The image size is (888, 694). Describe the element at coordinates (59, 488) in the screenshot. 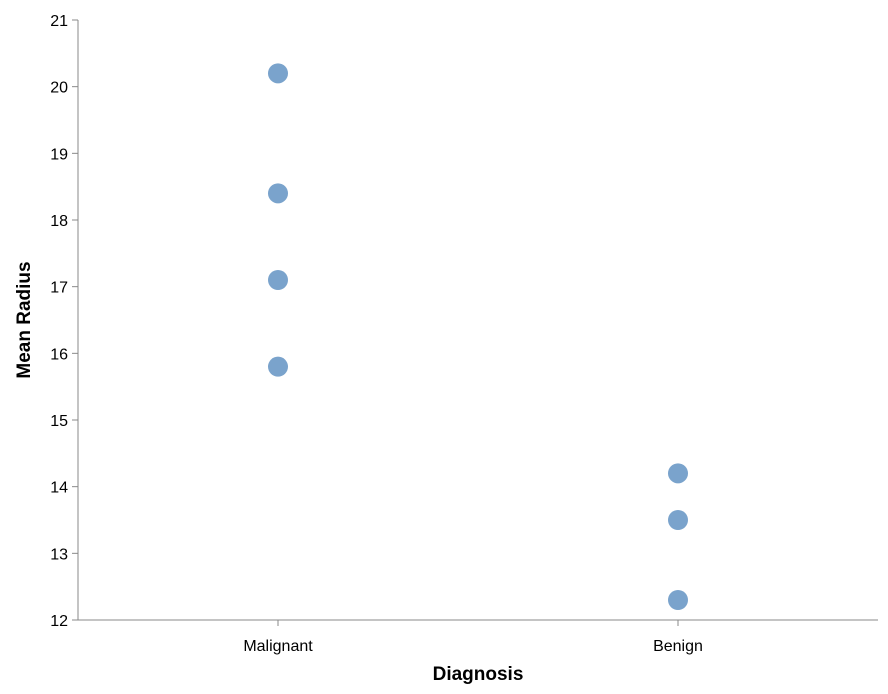

I see `y-tick-label: 14` at that location.